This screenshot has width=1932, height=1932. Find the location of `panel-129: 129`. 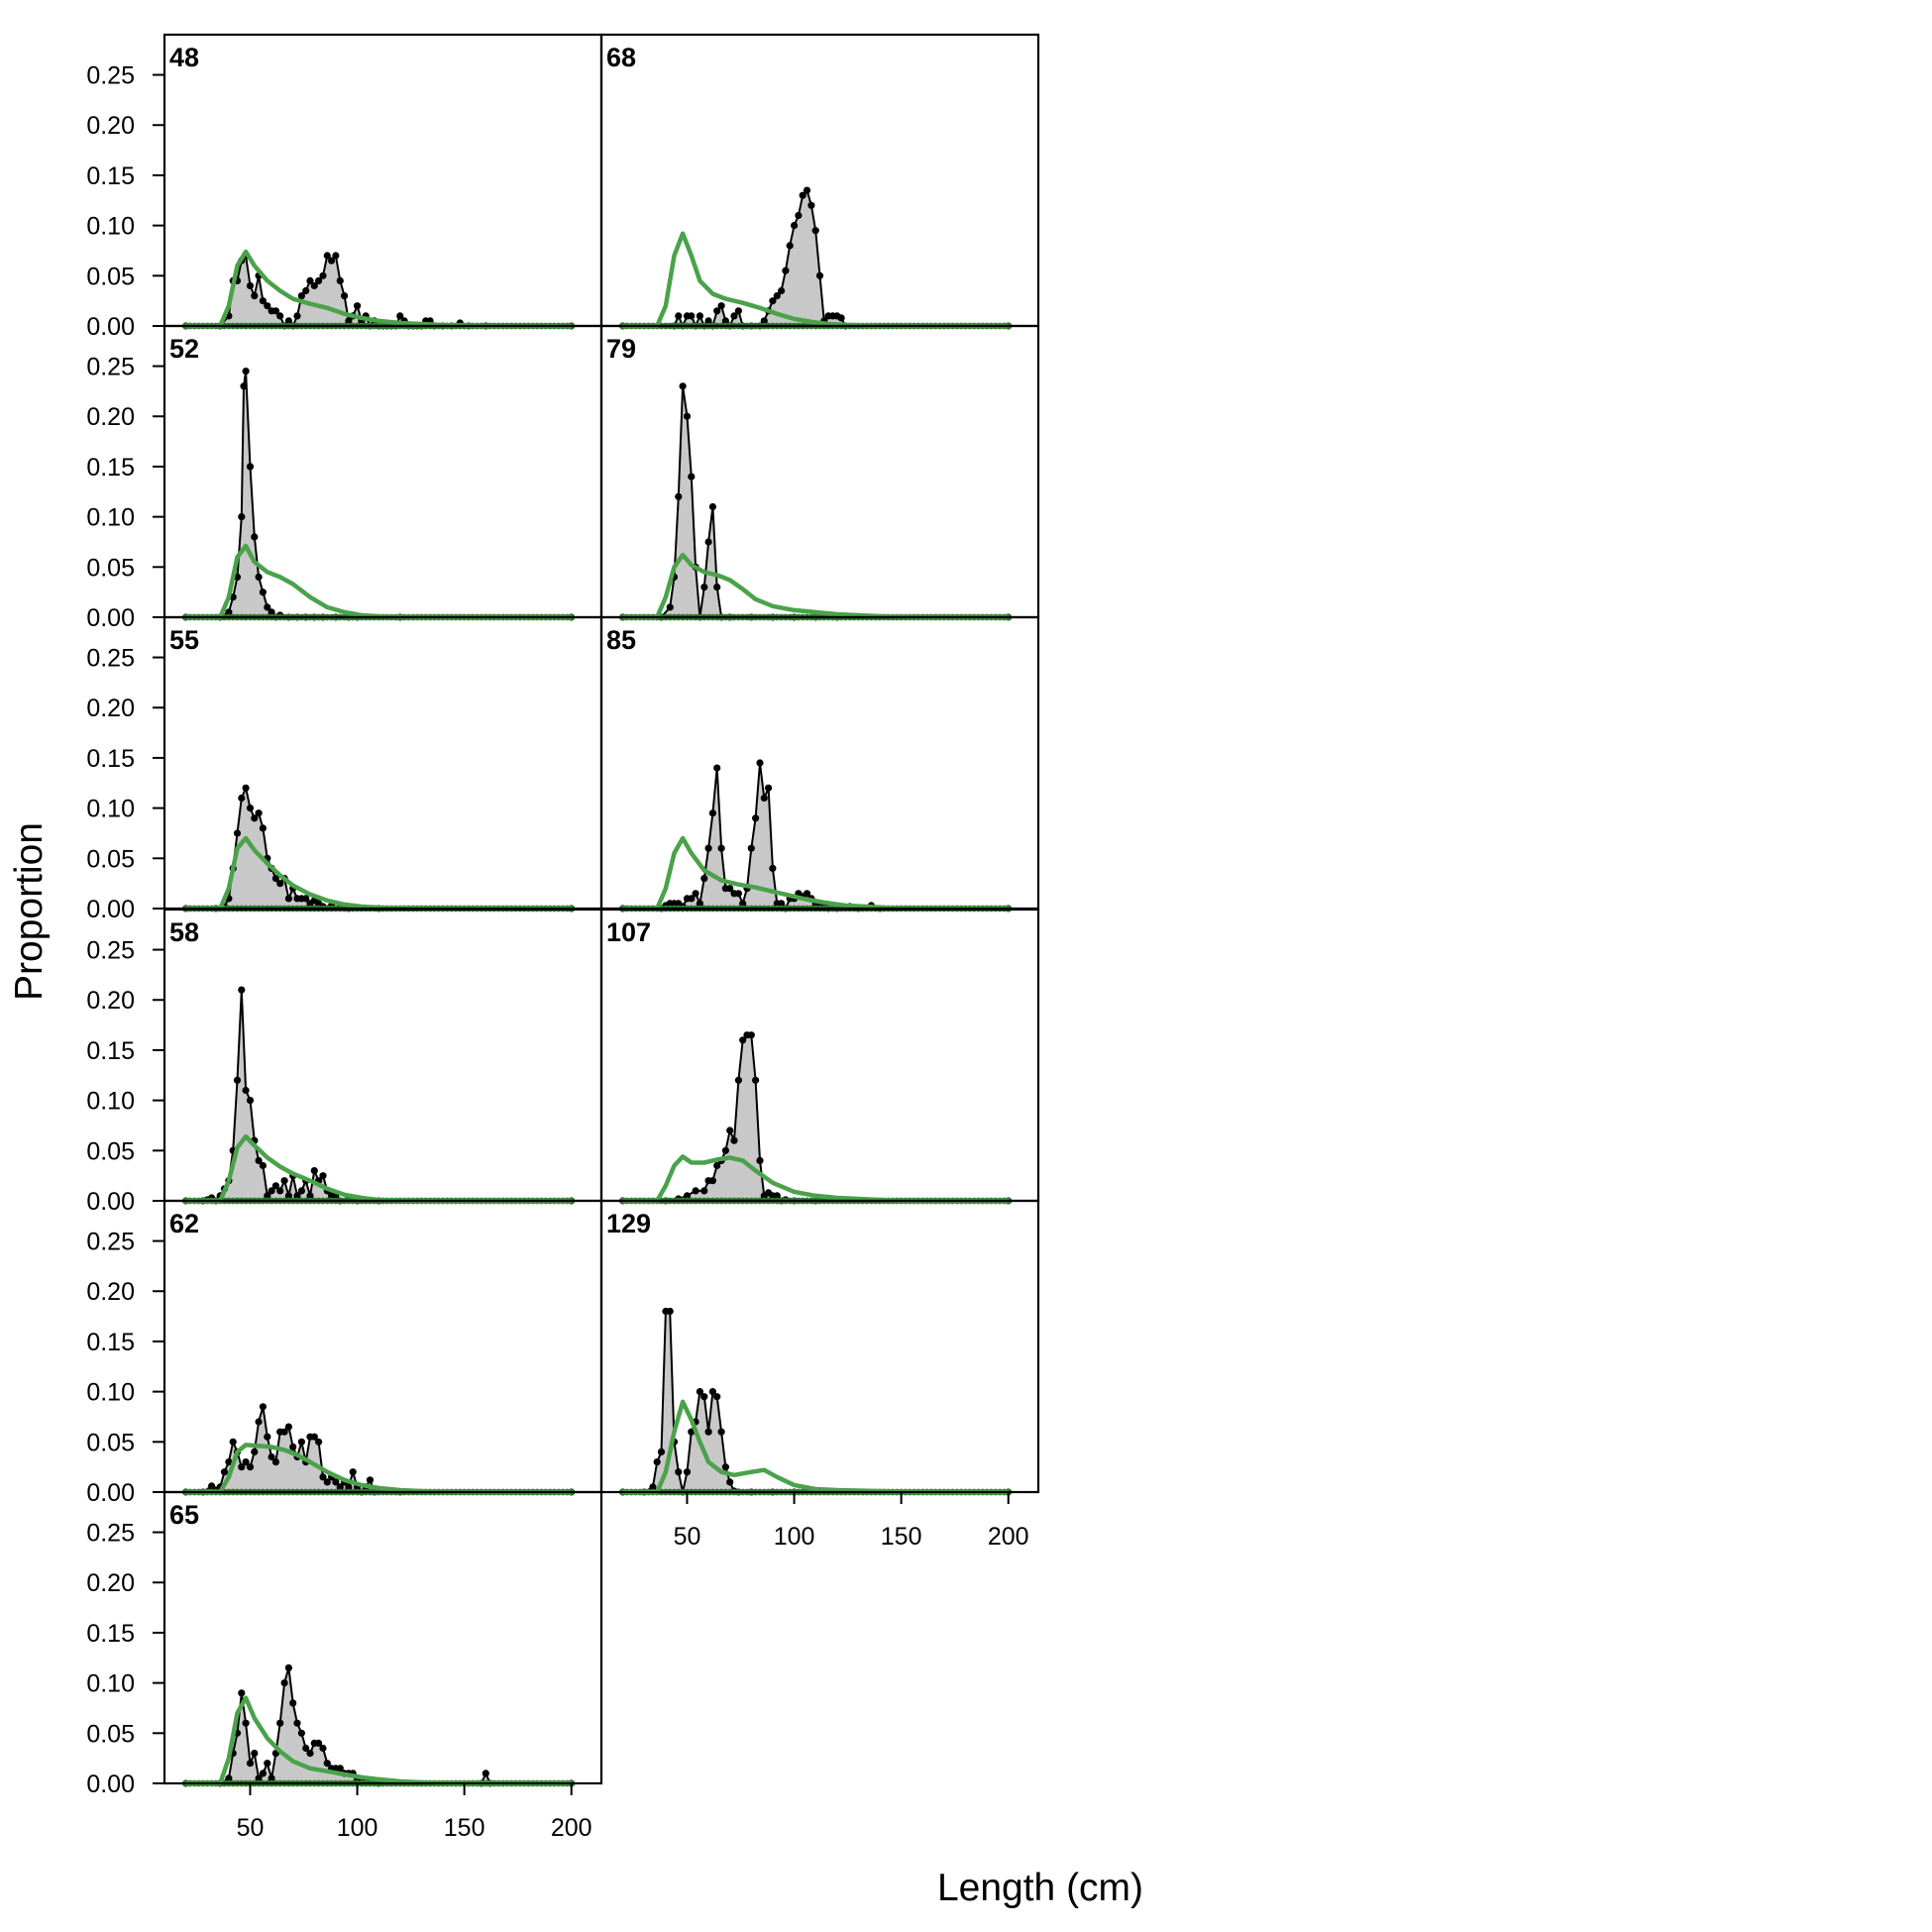

panel-129: 129 is located at coordinates (819, 1347).